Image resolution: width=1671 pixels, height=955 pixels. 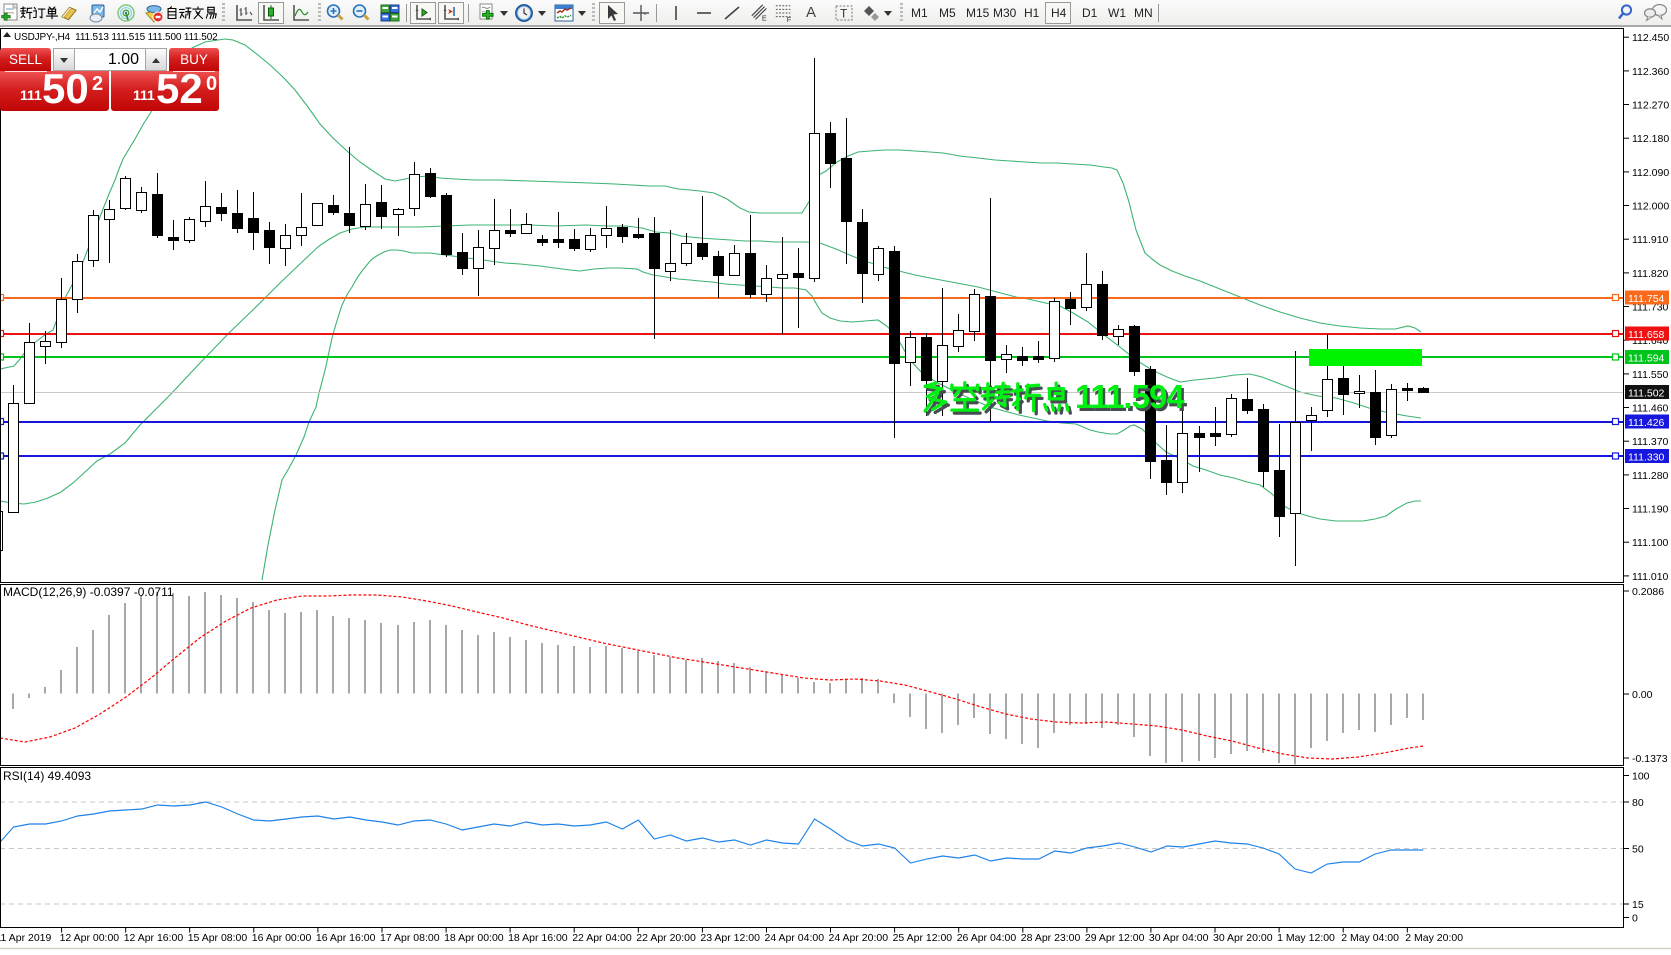 What do you see at coordinates (26, 938) in the screenshot?
I see `svg-text: 11 Apr 2019` at bounding box center [26, 938].